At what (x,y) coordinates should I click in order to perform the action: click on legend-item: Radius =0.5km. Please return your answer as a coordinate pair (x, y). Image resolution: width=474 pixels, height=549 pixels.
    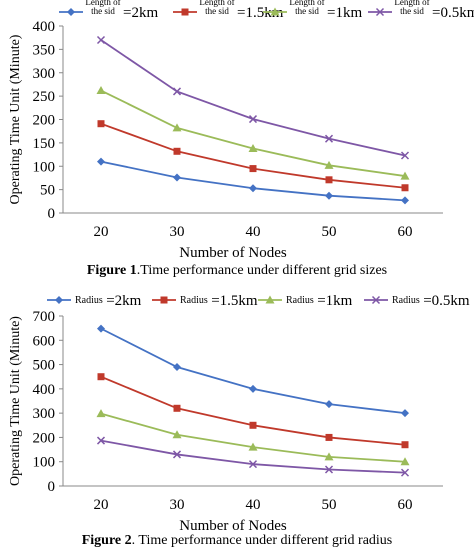
    Looking at the image, I should click on (417, 301).